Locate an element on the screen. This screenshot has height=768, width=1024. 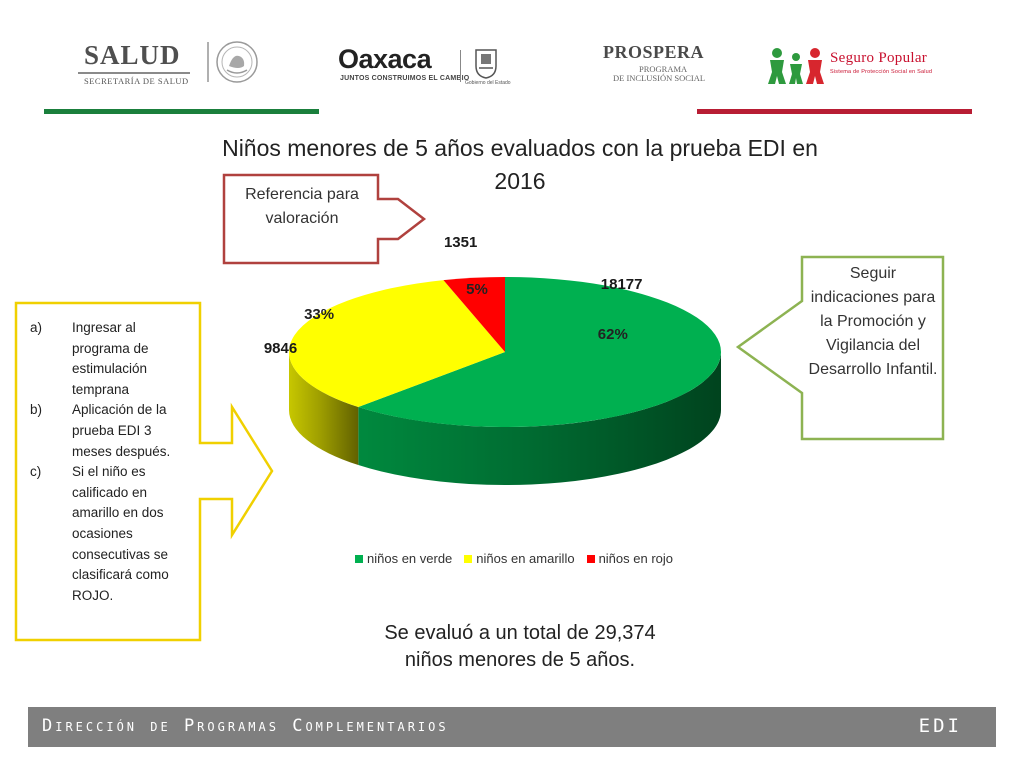
pie-side-amarillo is located at coordinates (324, 409).